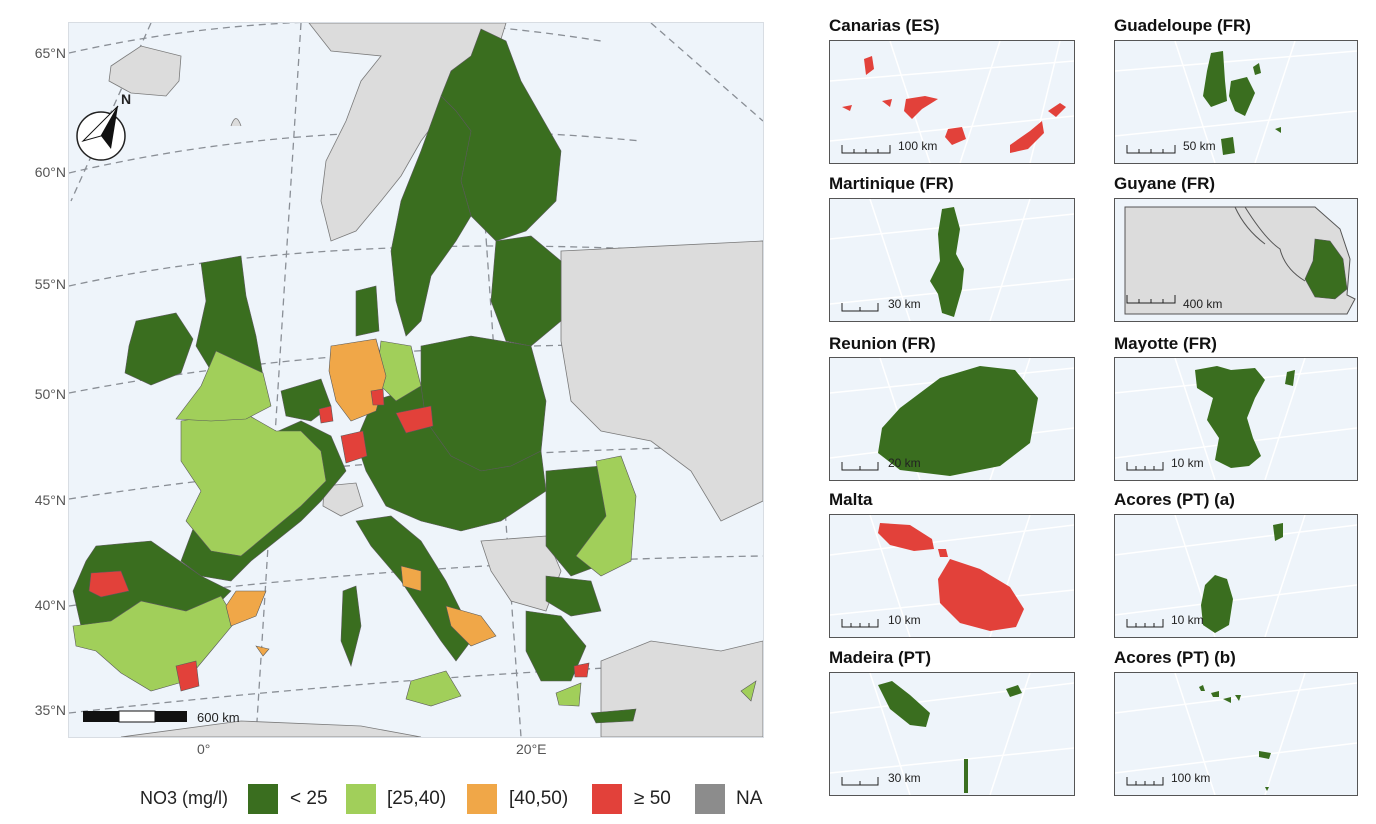 The height and width of the screenshot is (824, 1376). Describe the element at coordinates (904, 778) in the screenshot. I see `inset-scale-madeira: 30 km` at that location.